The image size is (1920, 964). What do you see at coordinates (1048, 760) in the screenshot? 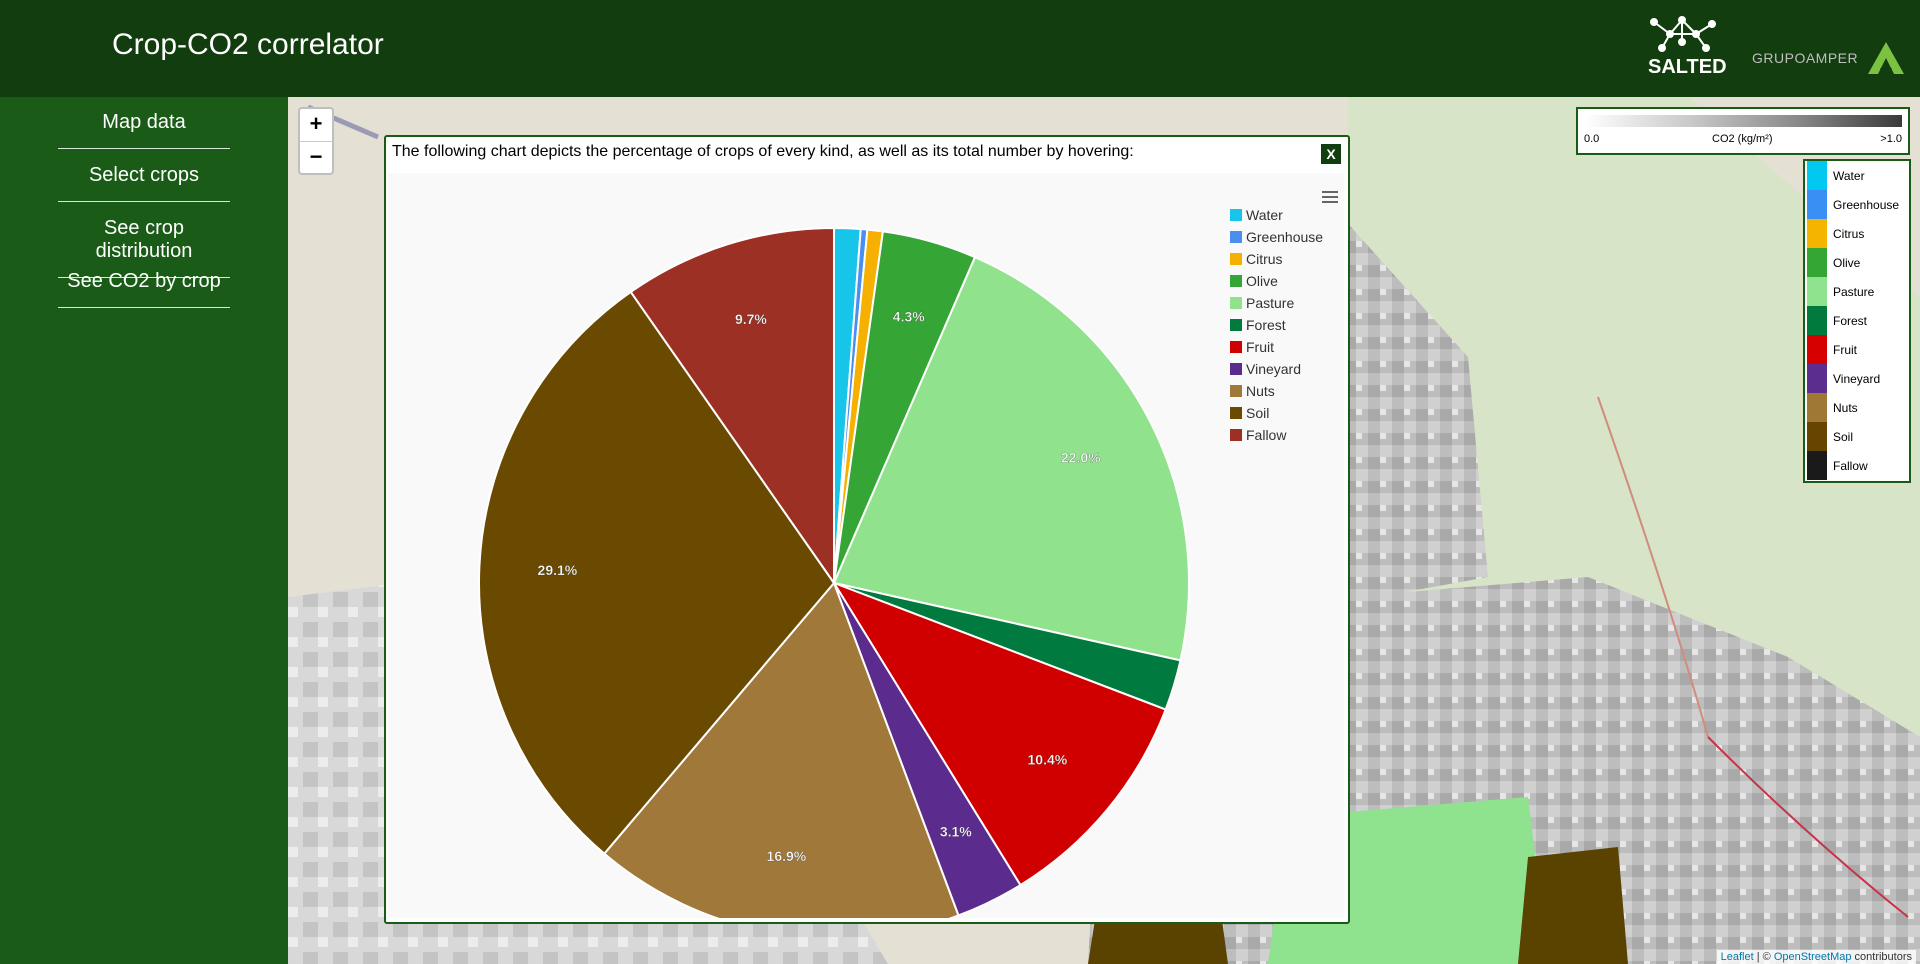
I see `pie-data-label: 10.4%` at bounding box center [1048, 760].